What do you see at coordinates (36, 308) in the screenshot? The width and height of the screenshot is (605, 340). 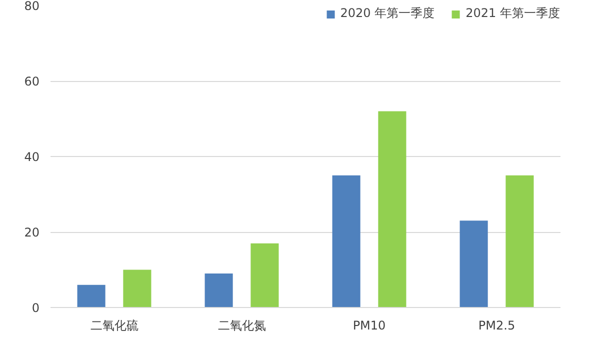 I see `y-tick-label: 0` at bounding box center [36, 308].